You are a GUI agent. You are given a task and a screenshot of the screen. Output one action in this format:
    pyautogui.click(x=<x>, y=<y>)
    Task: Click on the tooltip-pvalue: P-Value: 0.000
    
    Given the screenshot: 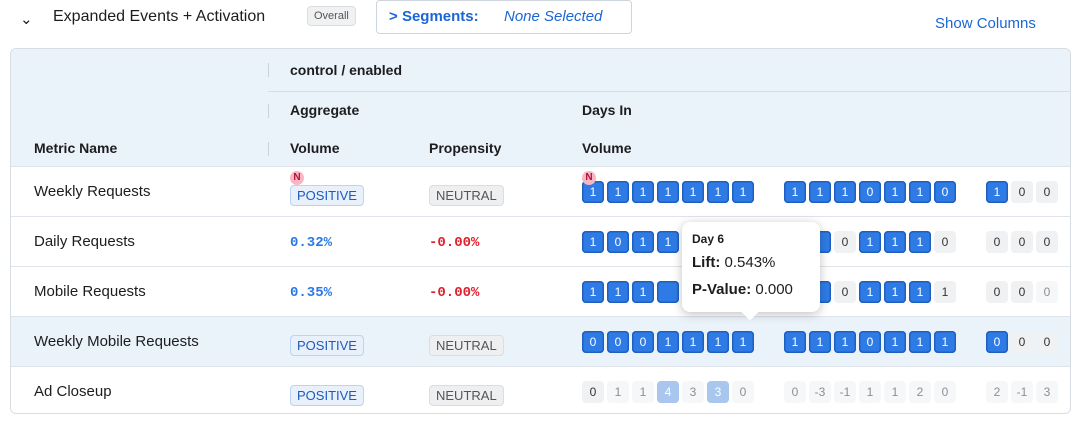 What is the action you would take?
    pyautogui.click(x=742, y=289)
    